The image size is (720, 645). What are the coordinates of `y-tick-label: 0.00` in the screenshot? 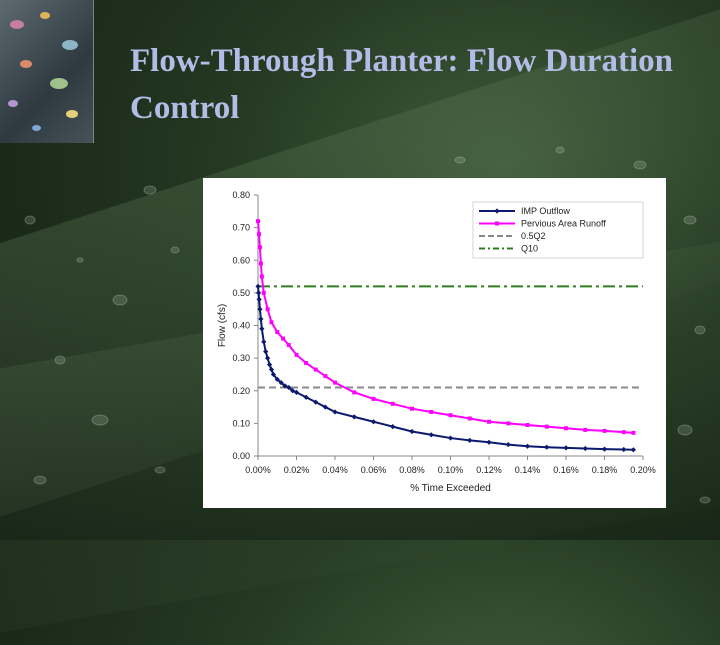 It's located at (241, 456).